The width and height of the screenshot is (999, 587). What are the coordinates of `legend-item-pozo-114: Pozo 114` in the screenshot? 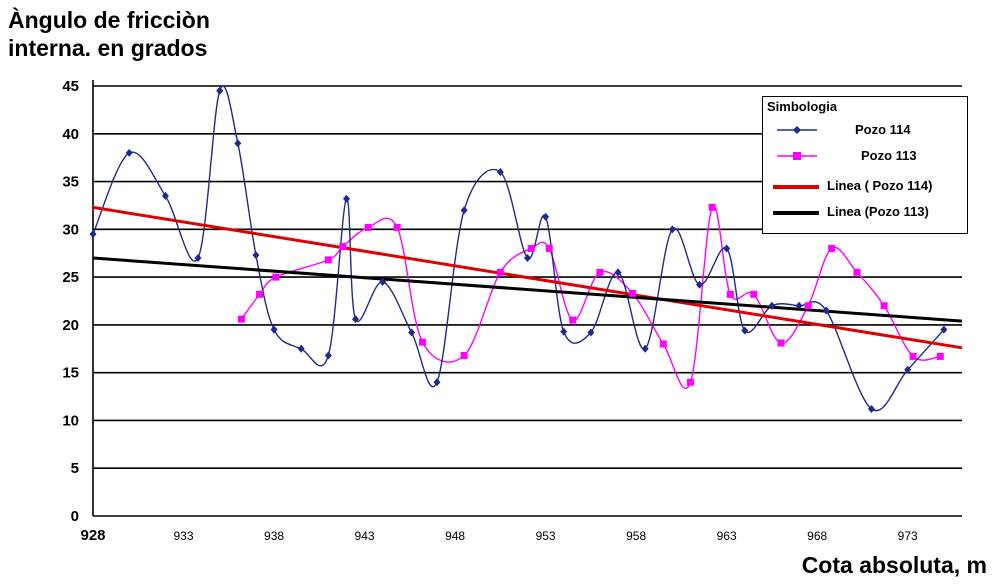 It's located at (865, 131).